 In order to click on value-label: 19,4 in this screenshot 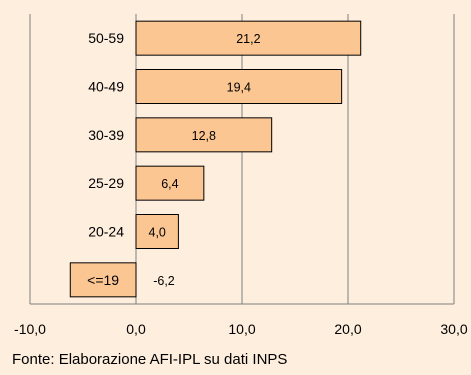, I will do `click(239, 88)`.